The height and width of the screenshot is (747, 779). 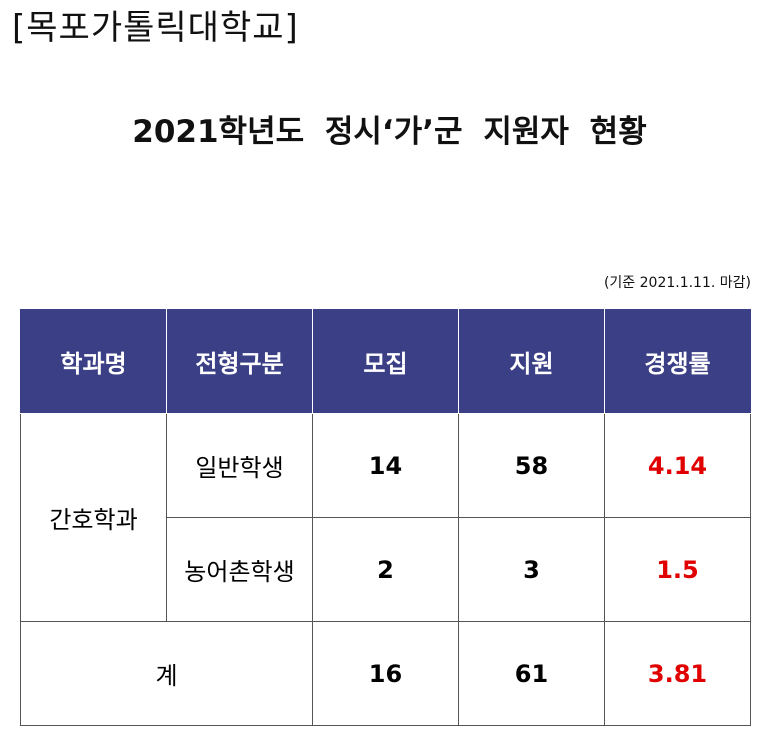 I want to click on university-name: [목포가톨릭대학교], so click(x=155, y=28).